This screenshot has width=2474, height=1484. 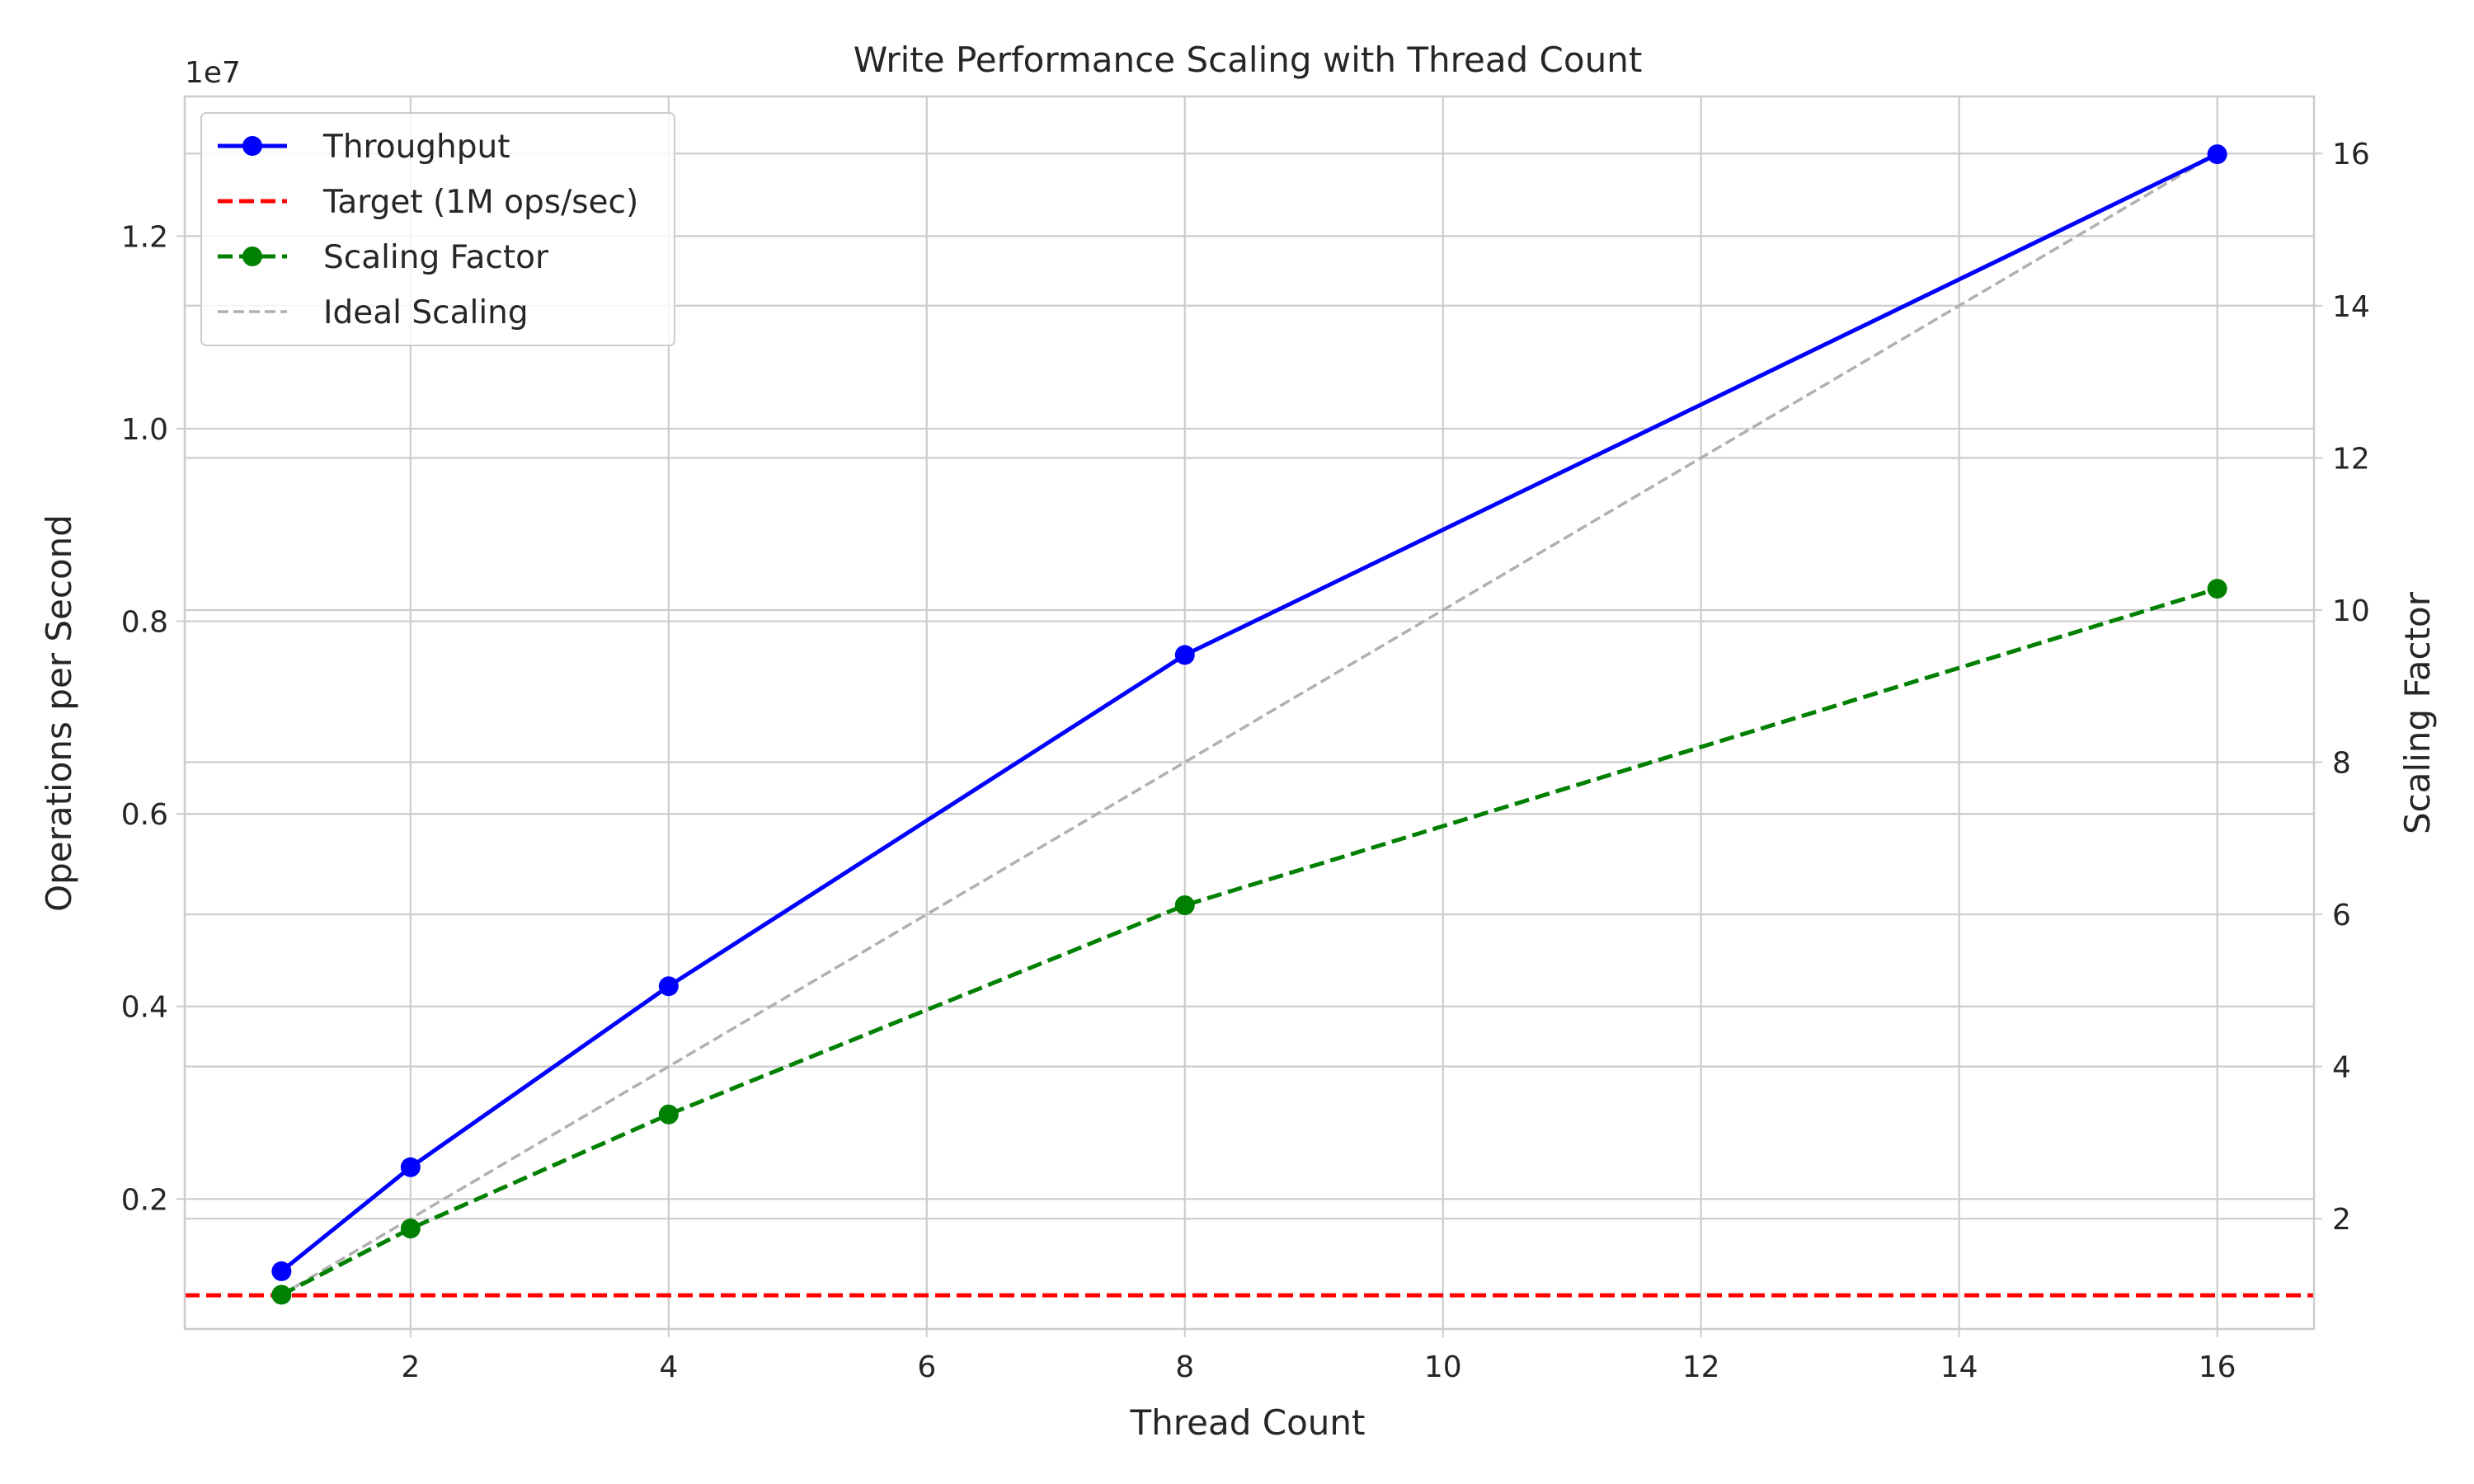 I want to click on x-tick-label: 12, so click(x=1701, y=1367).